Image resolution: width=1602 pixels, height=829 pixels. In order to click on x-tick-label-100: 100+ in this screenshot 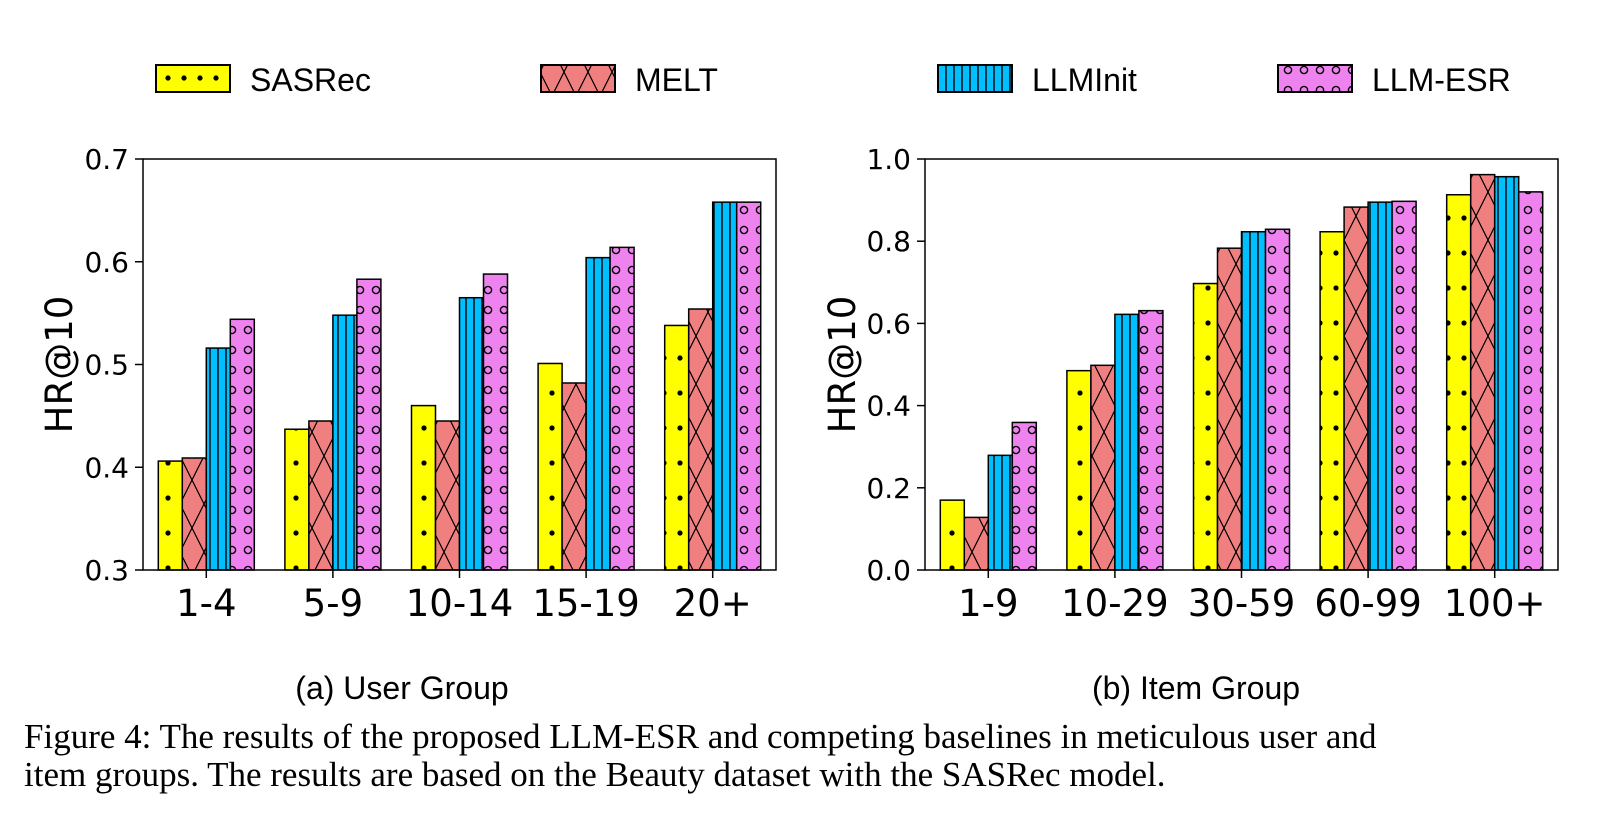, I will do `click(1495, 603)`.